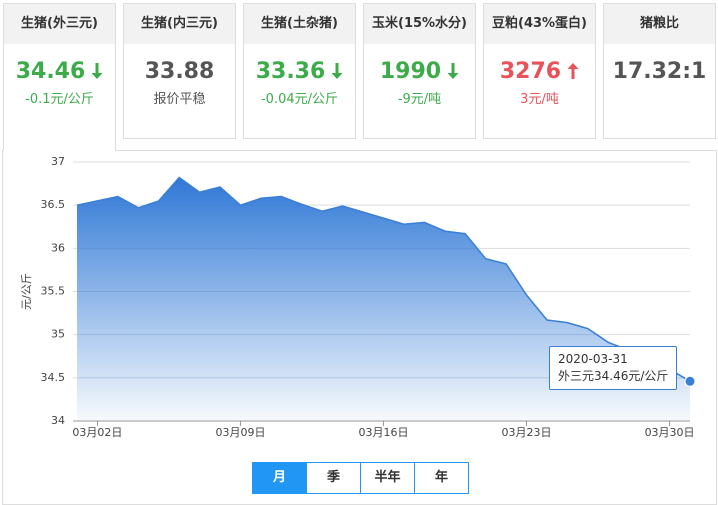 The width and height of the screenshot is (718, 505). What do you see at coordinates (387, 478) in the screenshot?
I see `range-tab: 半年` at bounding box center [387, 478].